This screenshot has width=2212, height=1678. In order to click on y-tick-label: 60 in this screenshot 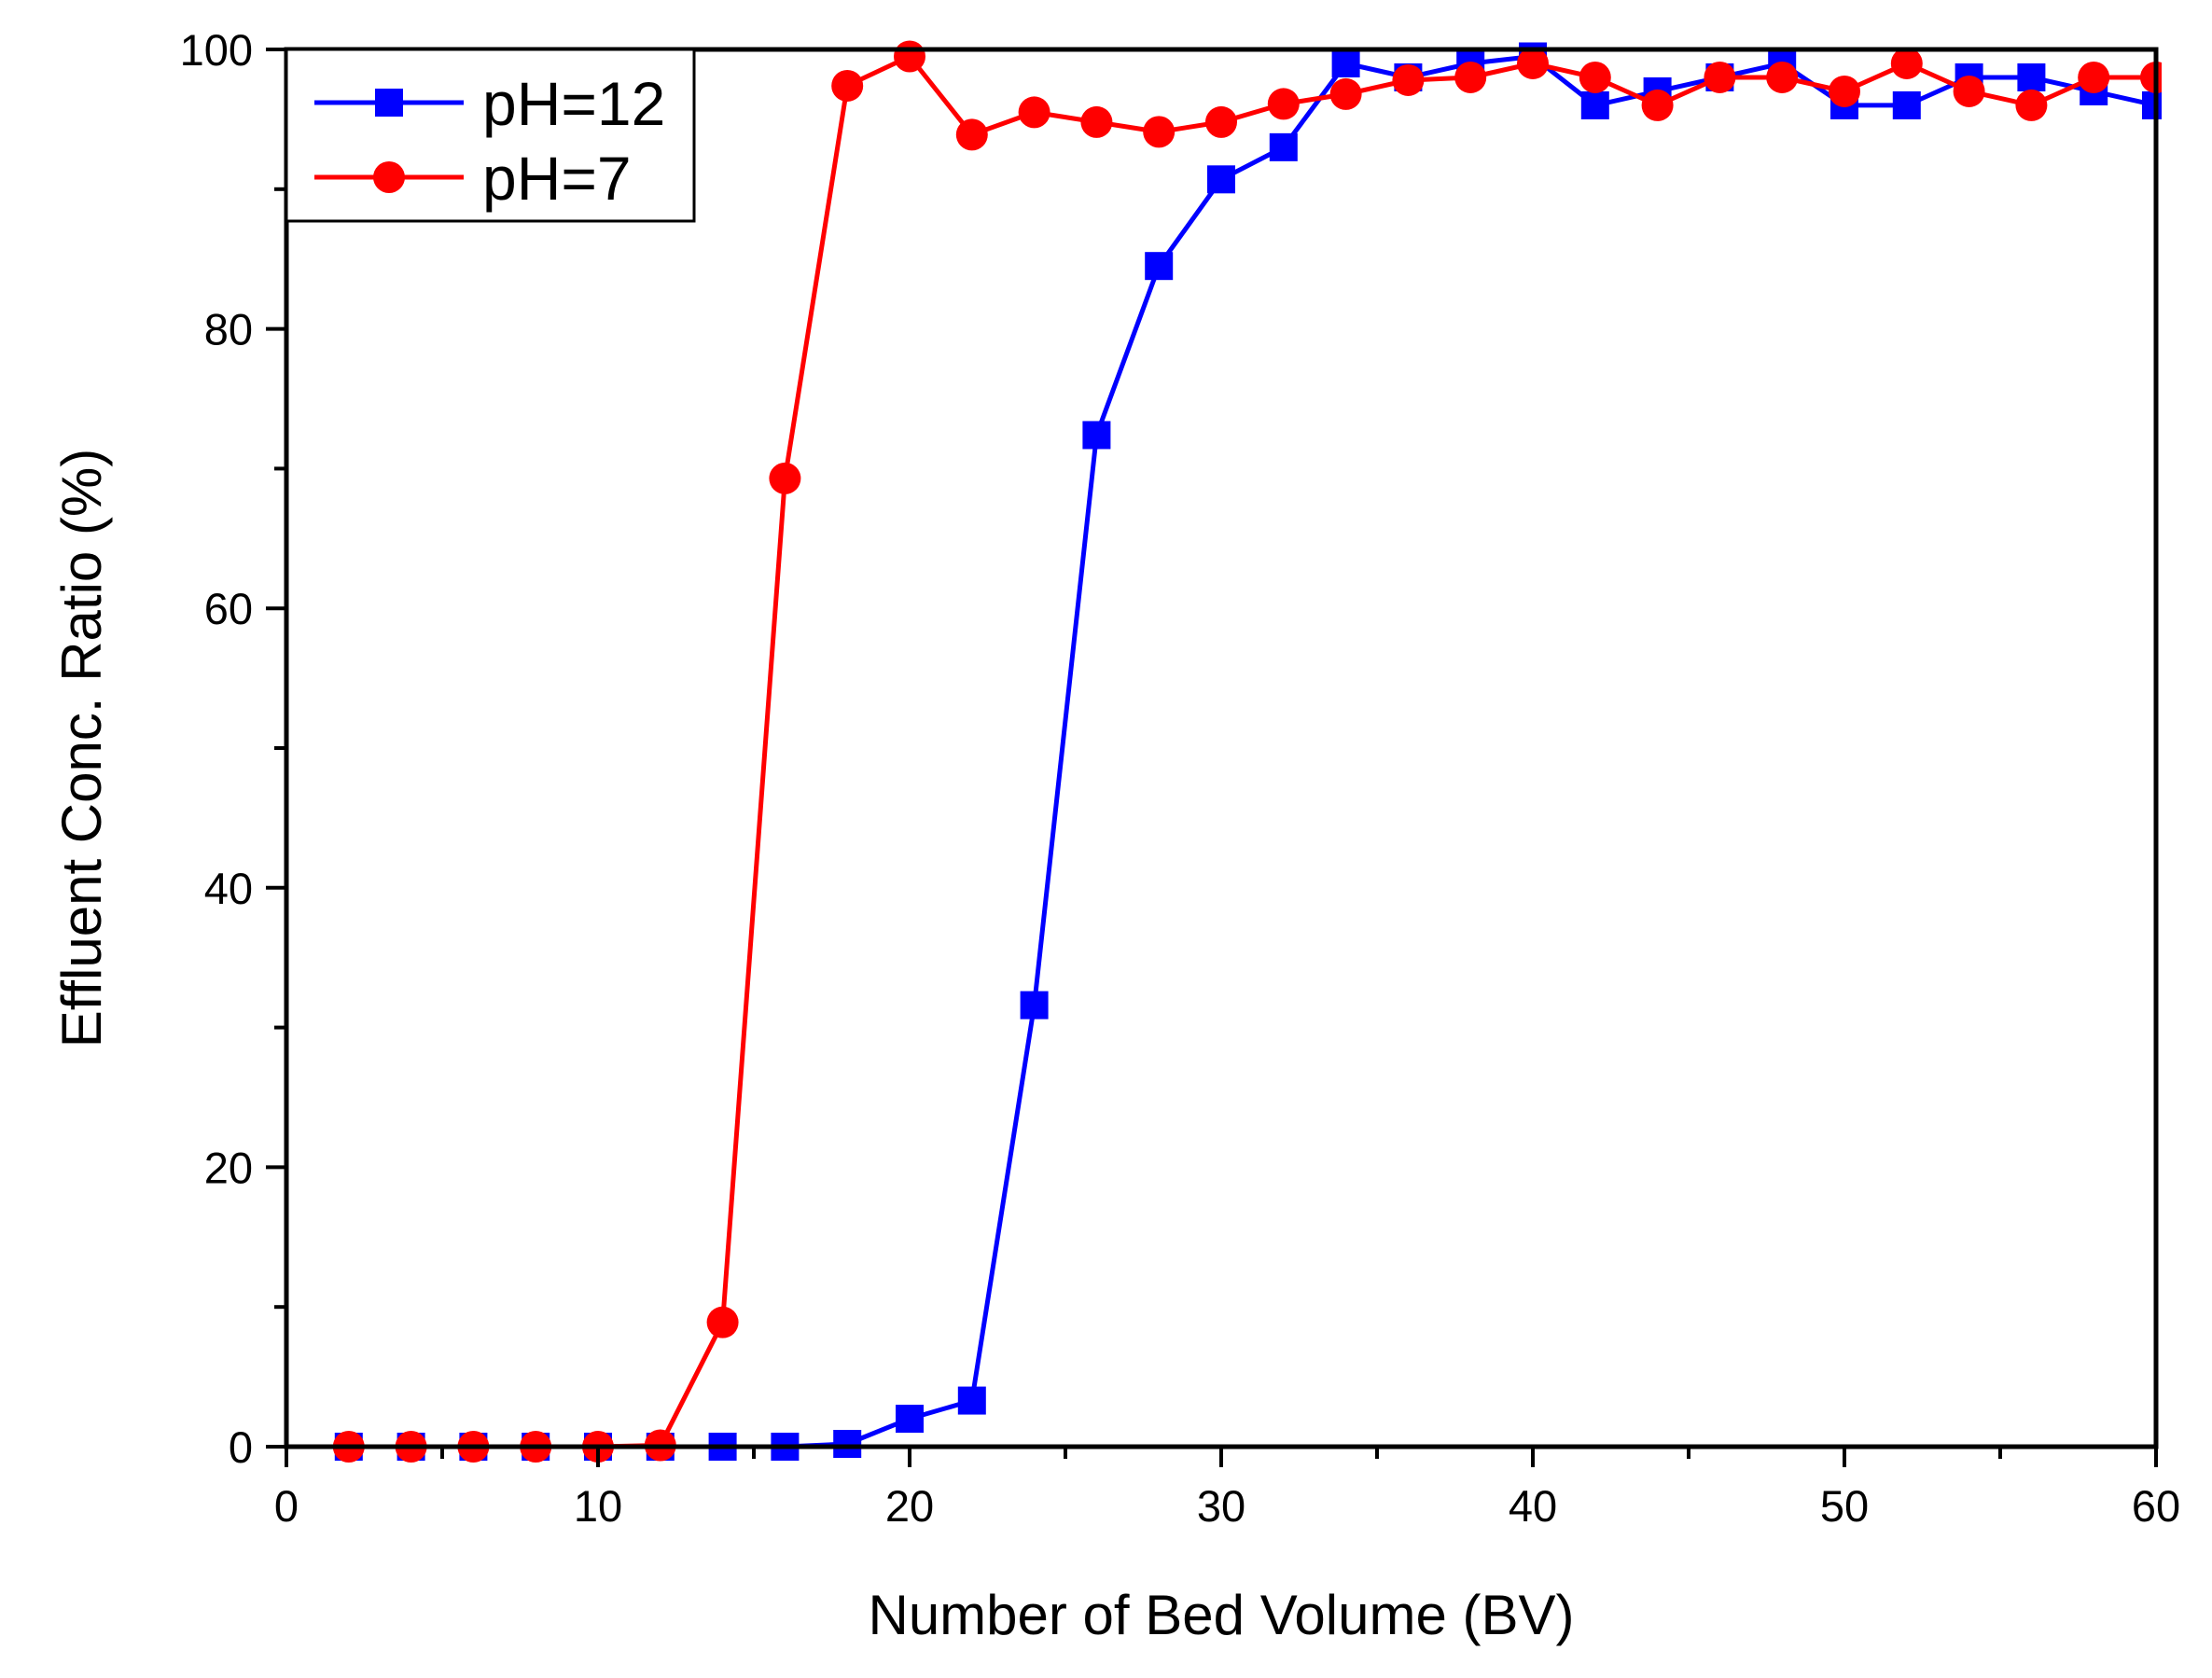, I will do `click(228, 608)`.